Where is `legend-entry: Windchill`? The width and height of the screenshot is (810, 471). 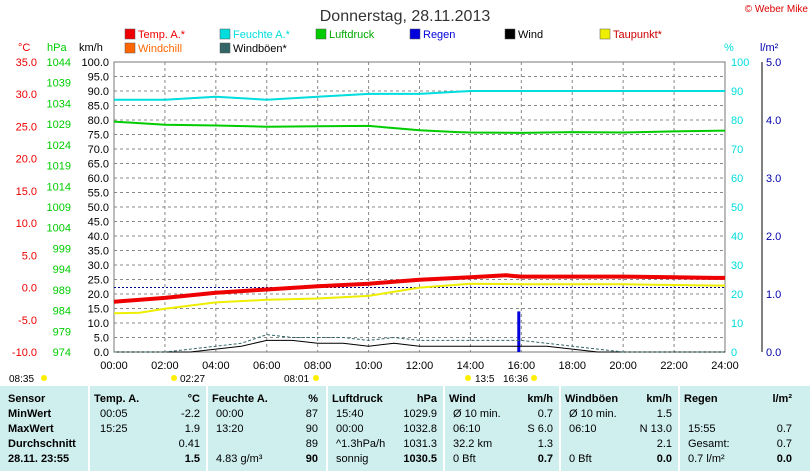 legend-entry: Windchill is located at coordinates (160, 49).